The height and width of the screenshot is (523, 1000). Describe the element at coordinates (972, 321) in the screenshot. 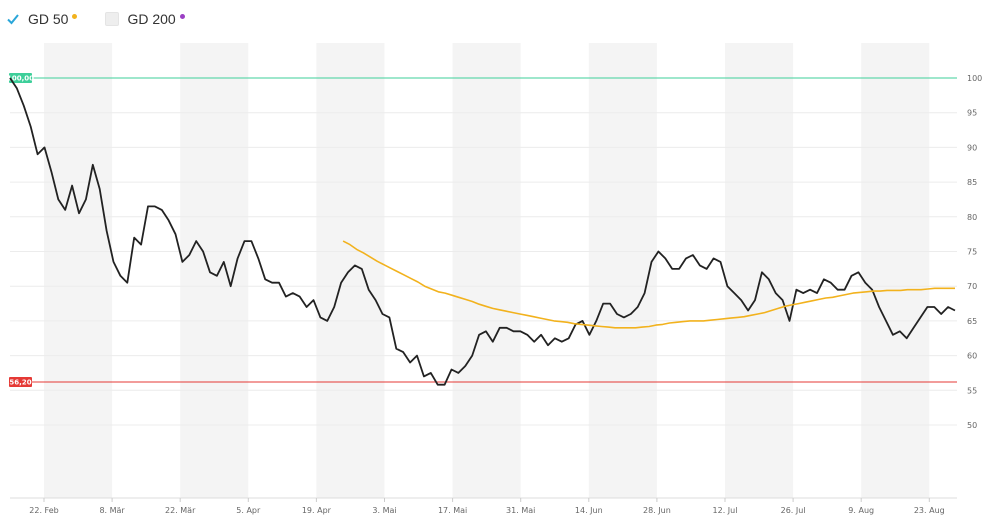

I see `y-tick-label: 65` at that location.